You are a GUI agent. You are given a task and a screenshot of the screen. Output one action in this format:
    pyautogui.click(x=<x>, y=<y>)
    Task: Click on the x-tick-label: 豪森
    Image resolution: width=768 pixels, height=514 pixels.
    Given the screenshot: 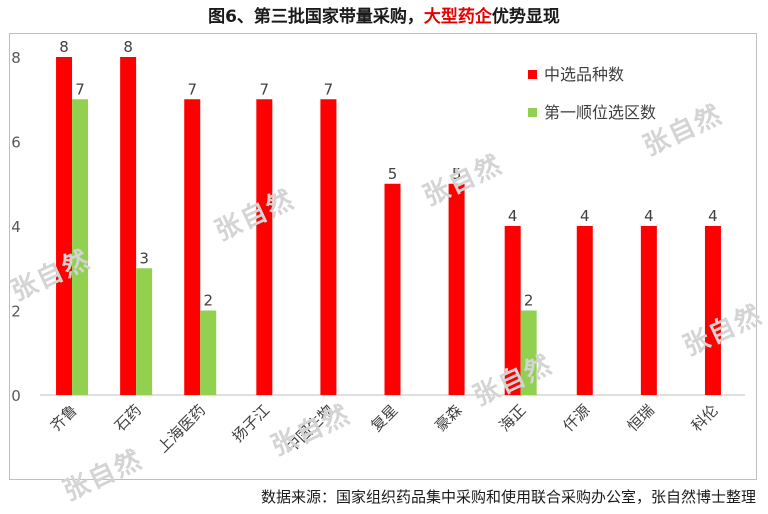 What is the action you would take?
    pyautogui.click(x=448, y=418)
    